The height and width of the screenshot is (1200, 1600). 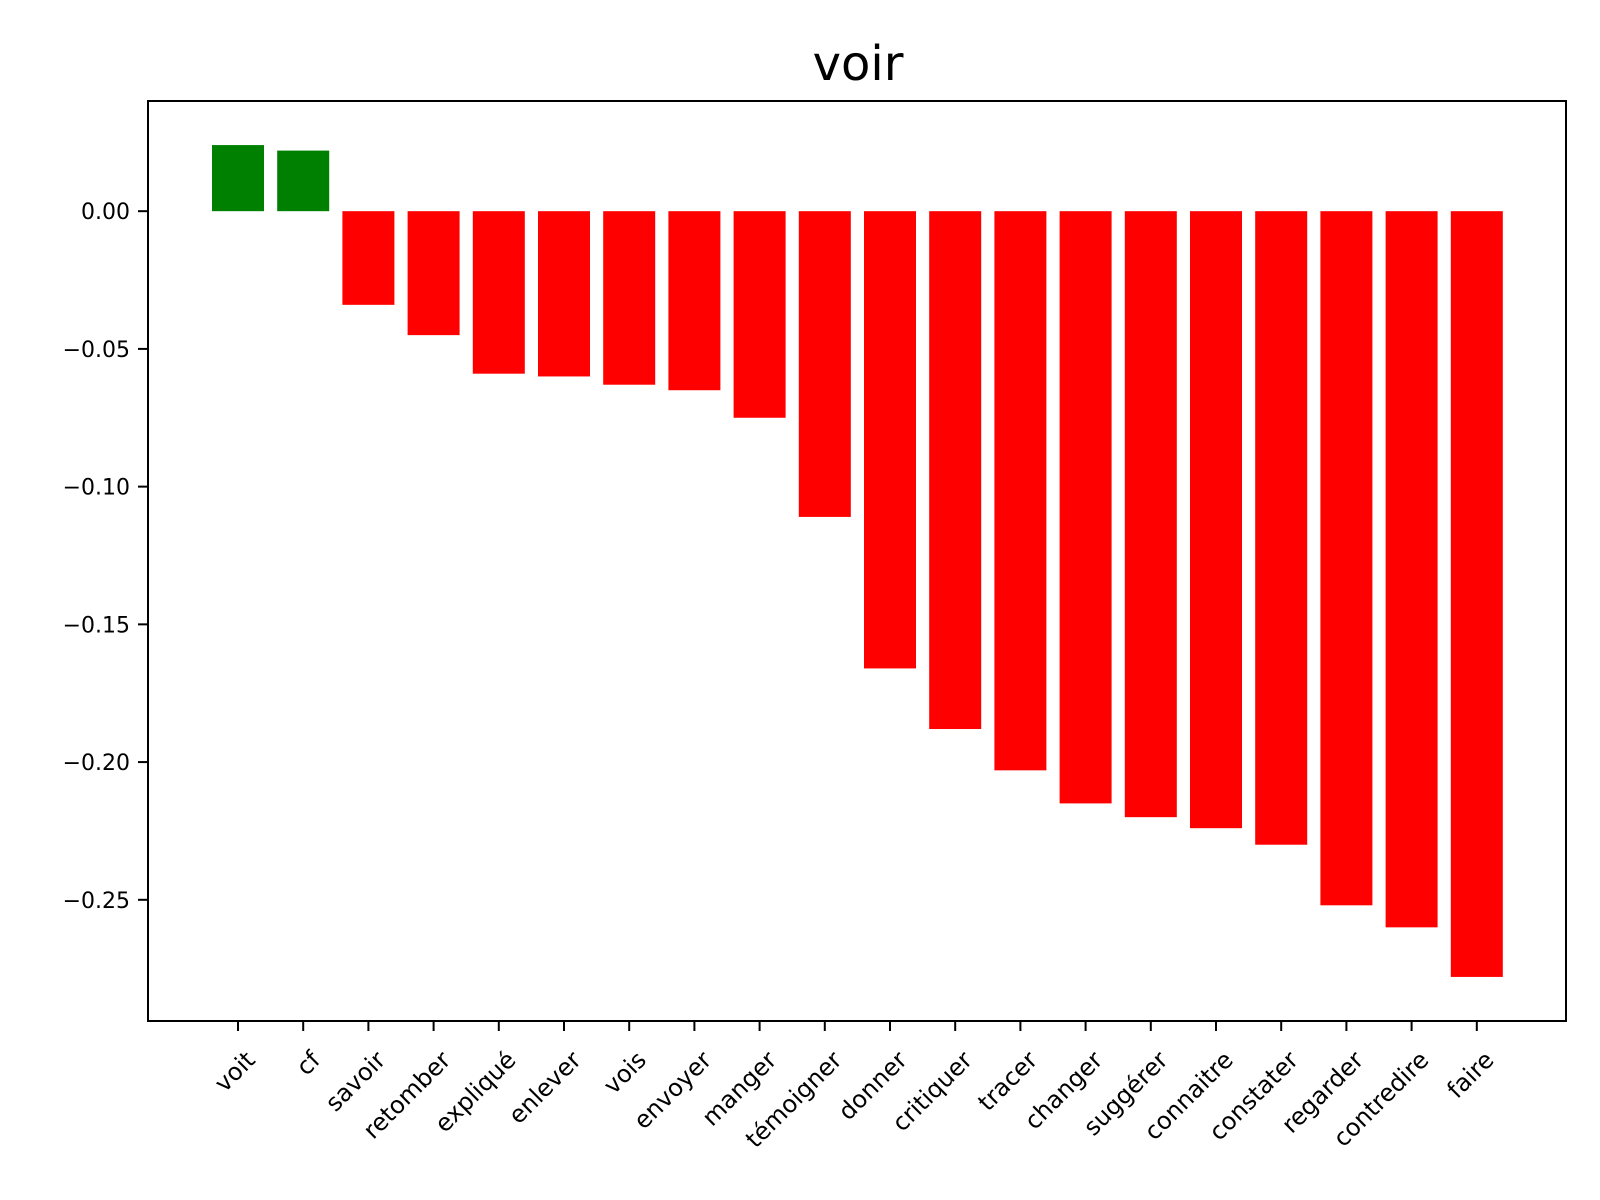 I want to click on bar-connaitre, so click(x=1216, y=520).